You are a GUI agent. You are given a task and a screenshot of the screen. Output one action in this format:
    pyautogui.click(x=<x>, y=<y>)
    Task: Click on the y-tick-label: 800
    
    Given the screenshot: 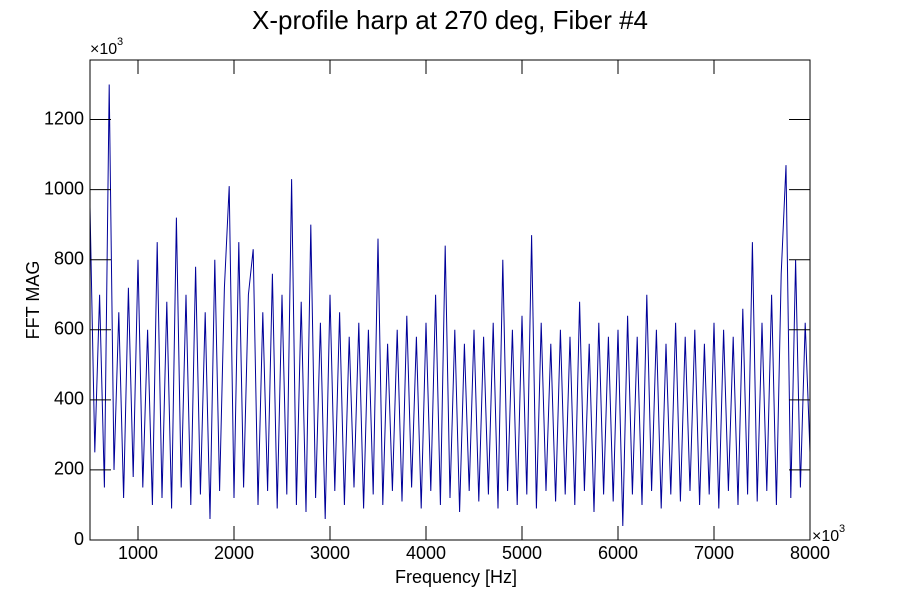 What is the action you would take?
    pyautogui.click(x=69, y=258)
    